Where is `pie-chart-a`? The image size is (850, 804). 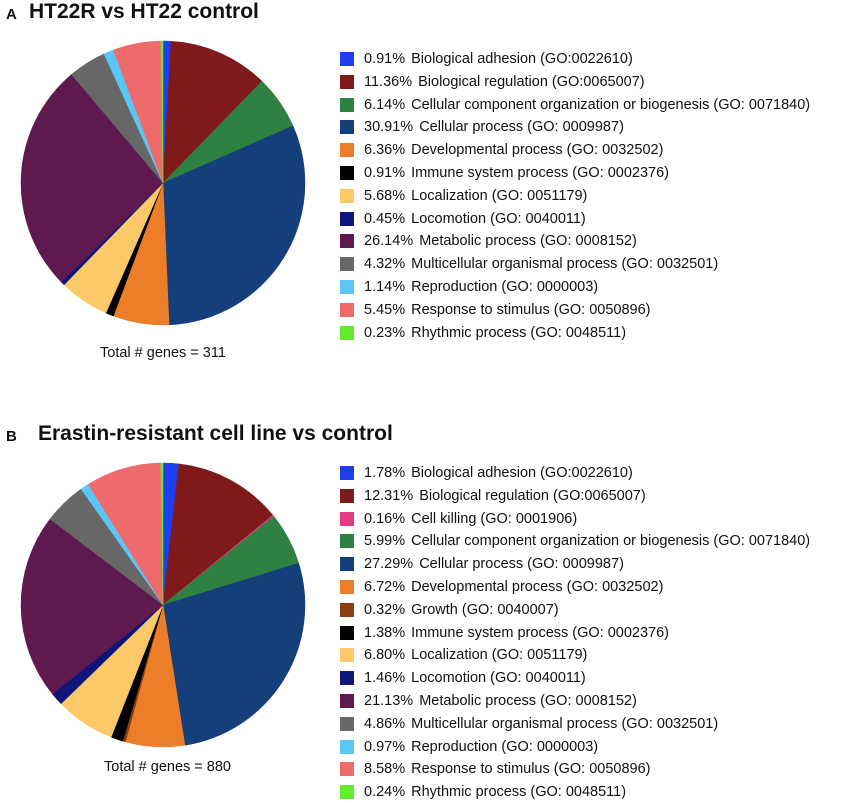 pie-chart-a is located at coordinates (163, 183).